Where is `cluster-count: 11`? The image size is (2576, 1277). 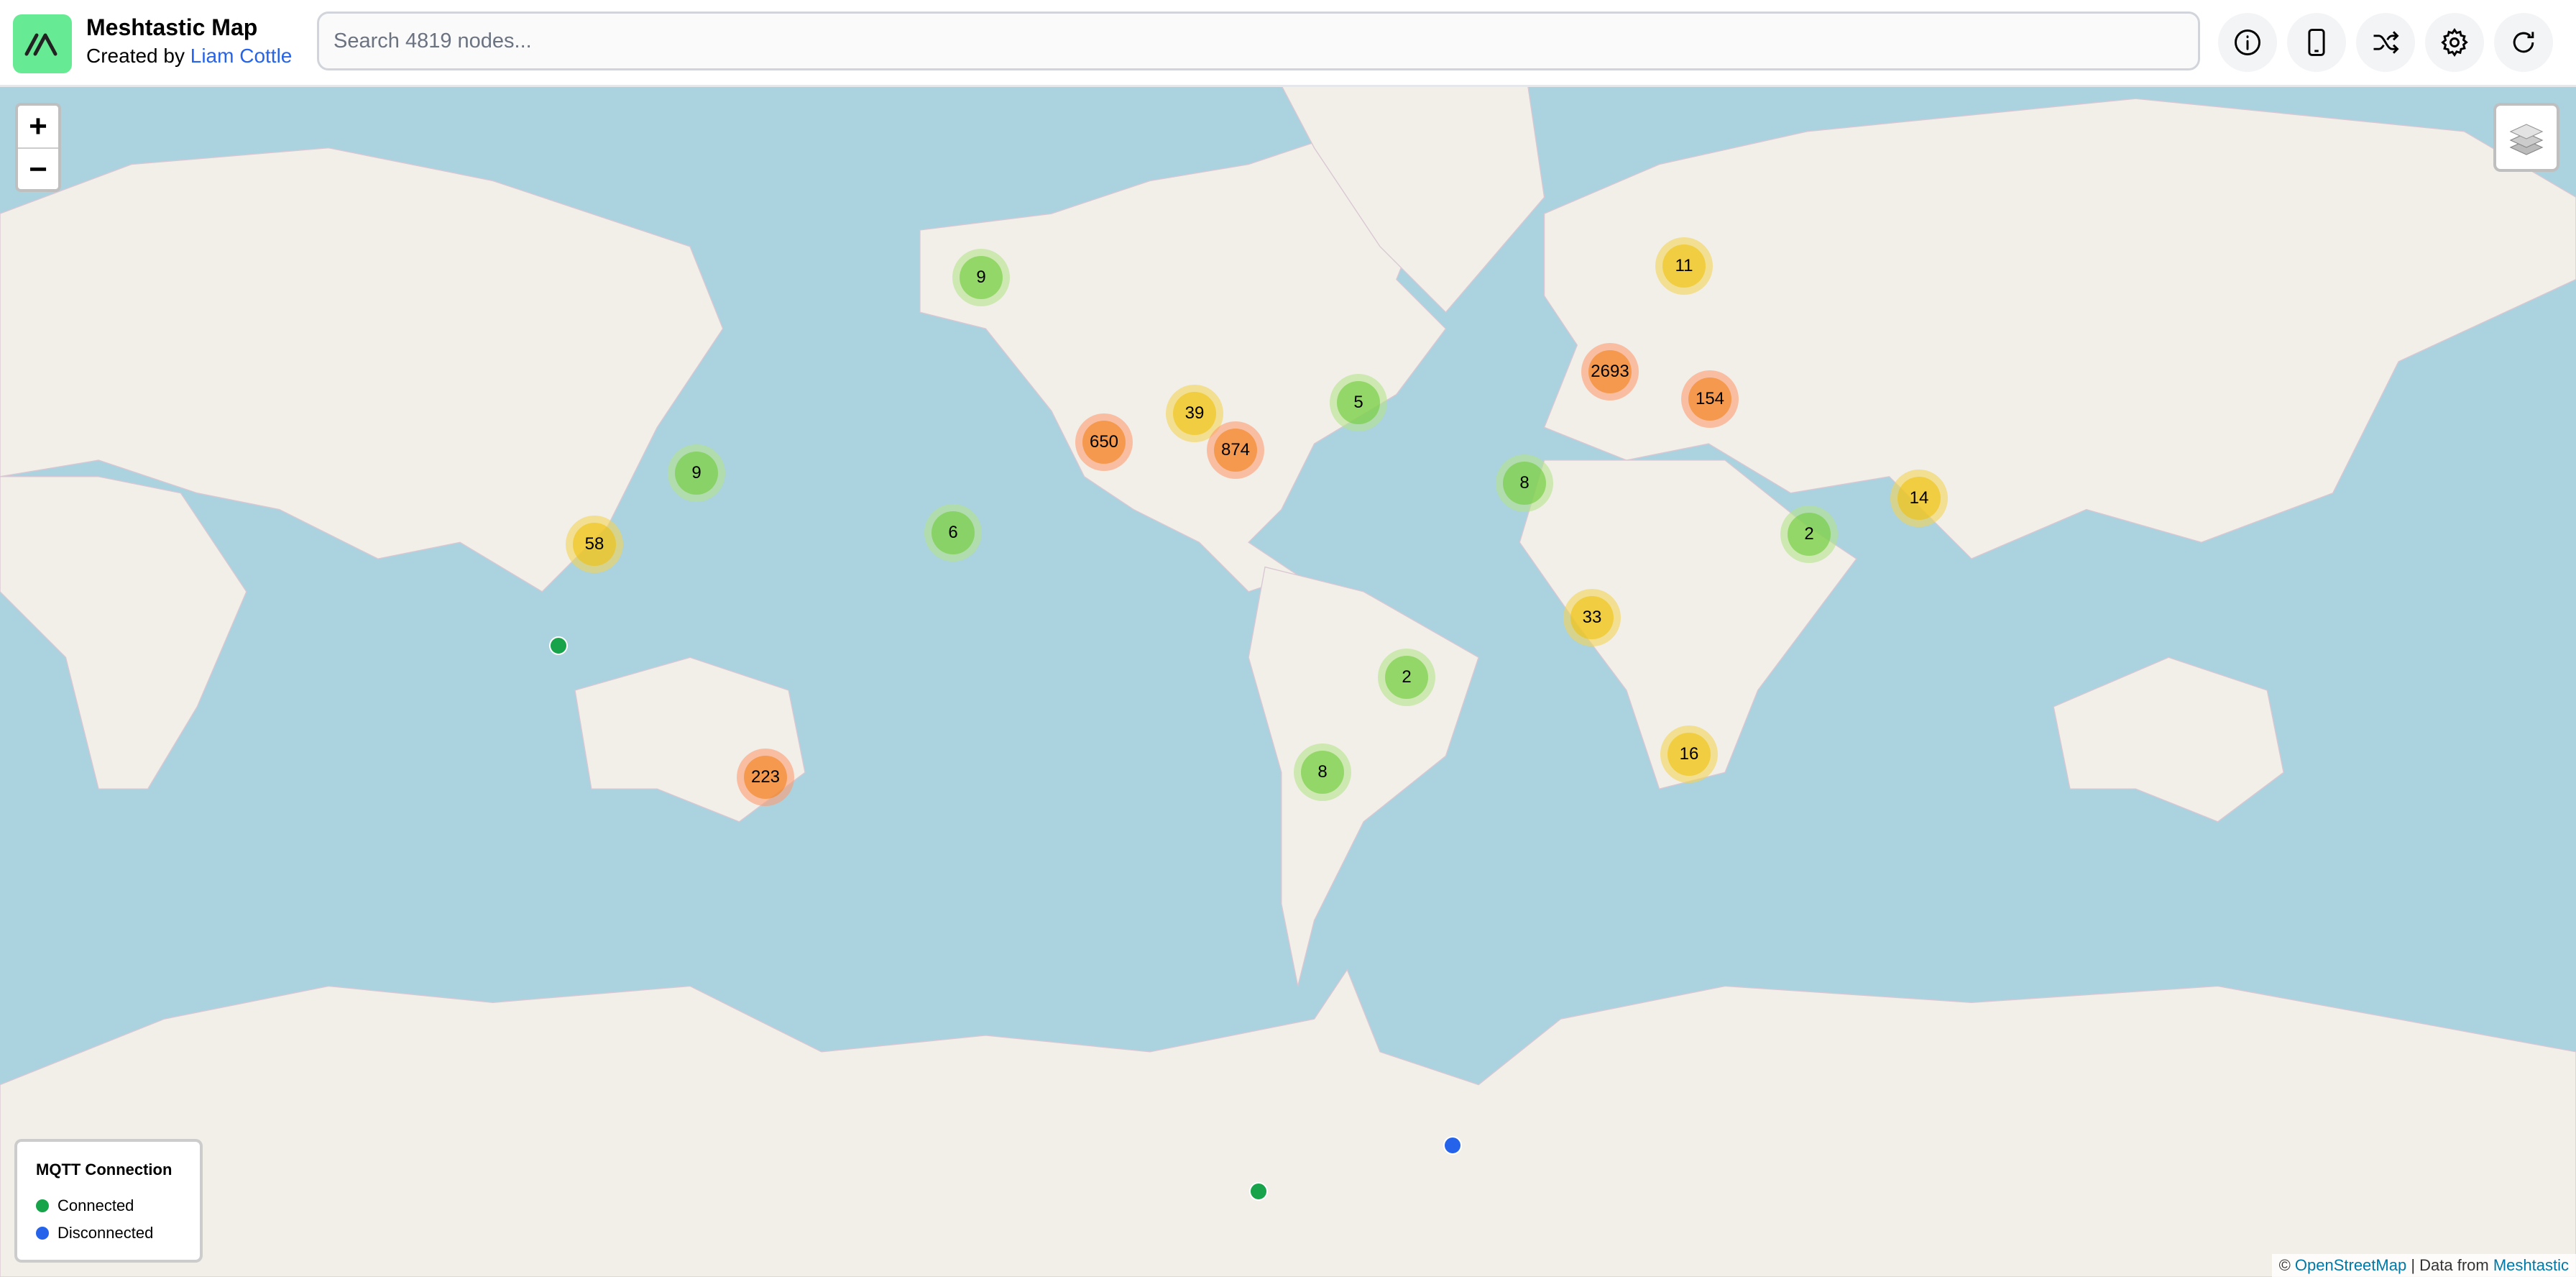 cluster-count: 11 is located at coordinates (1684, 266).